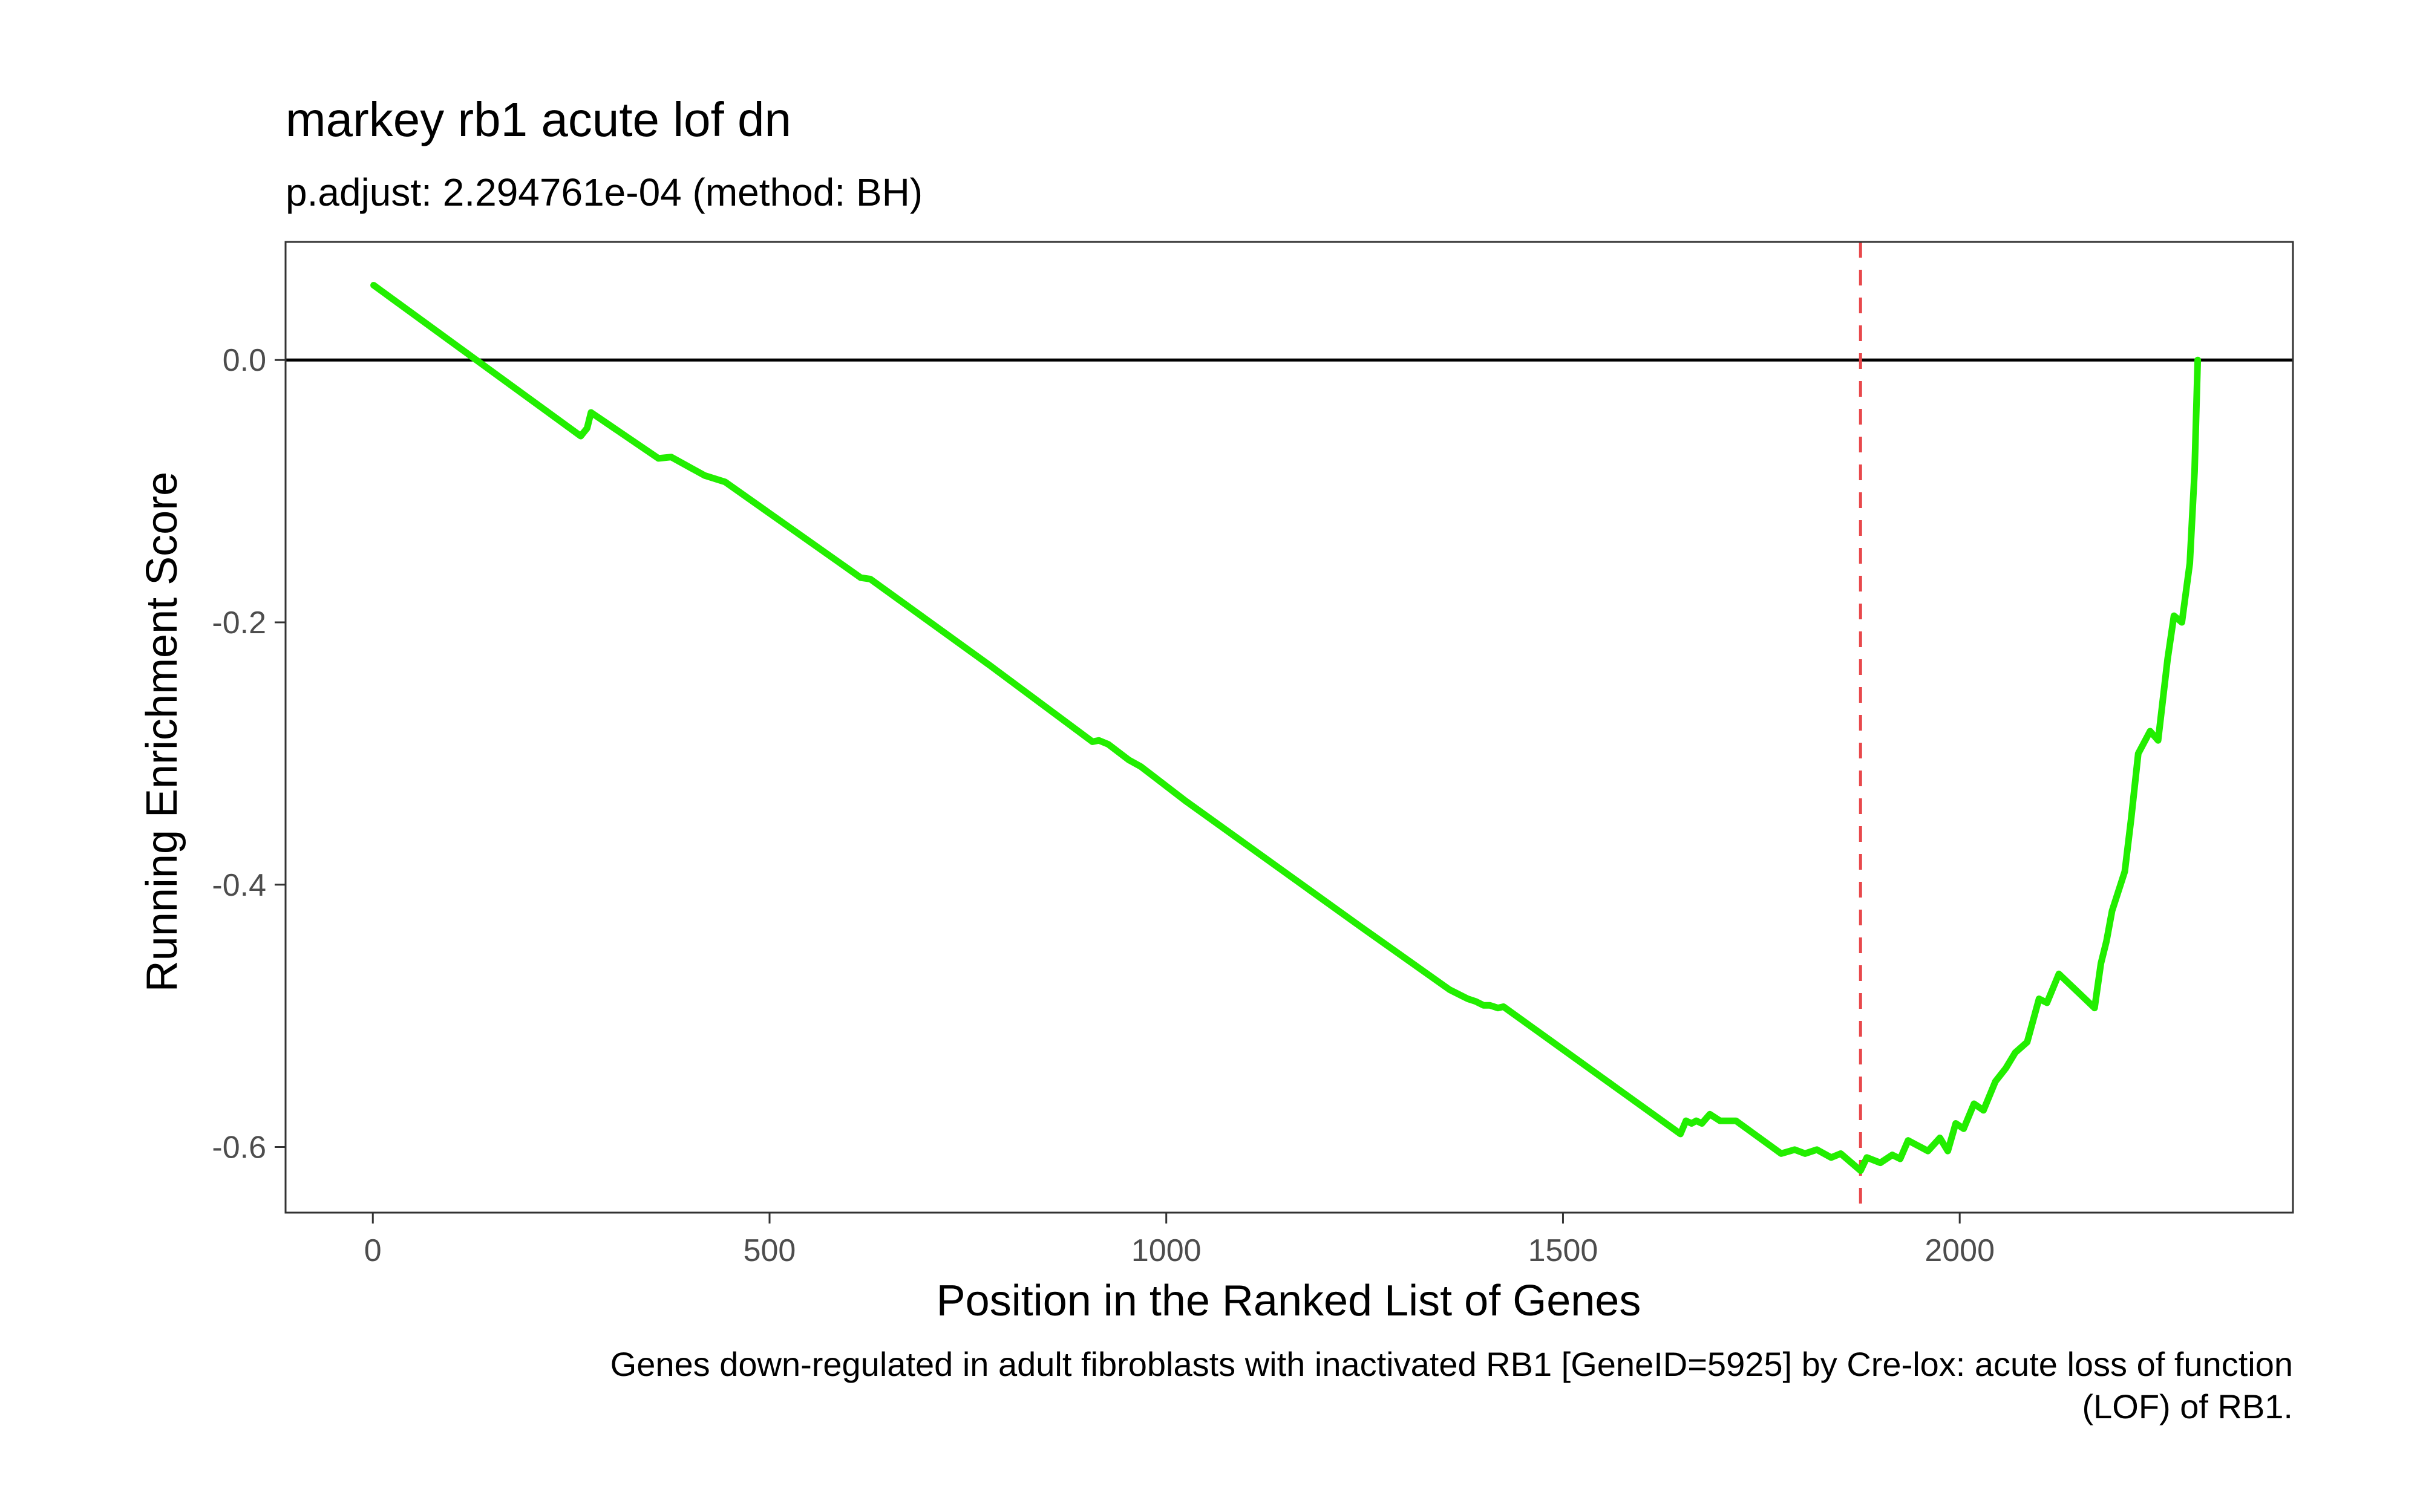 This screenshot has height=1512, width=2420. What do you see at coordinates (1289, 1301) in the screenshot?
I see `x-axis-title: Position in the Ranked List of Genes` at bounding box center [1289, 1301].